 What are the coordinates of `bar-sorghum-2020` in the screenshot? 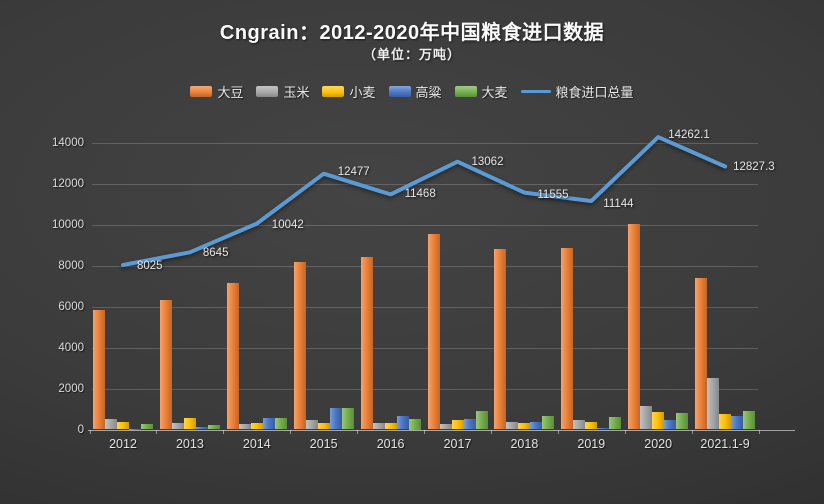 It's located at (670, 424).